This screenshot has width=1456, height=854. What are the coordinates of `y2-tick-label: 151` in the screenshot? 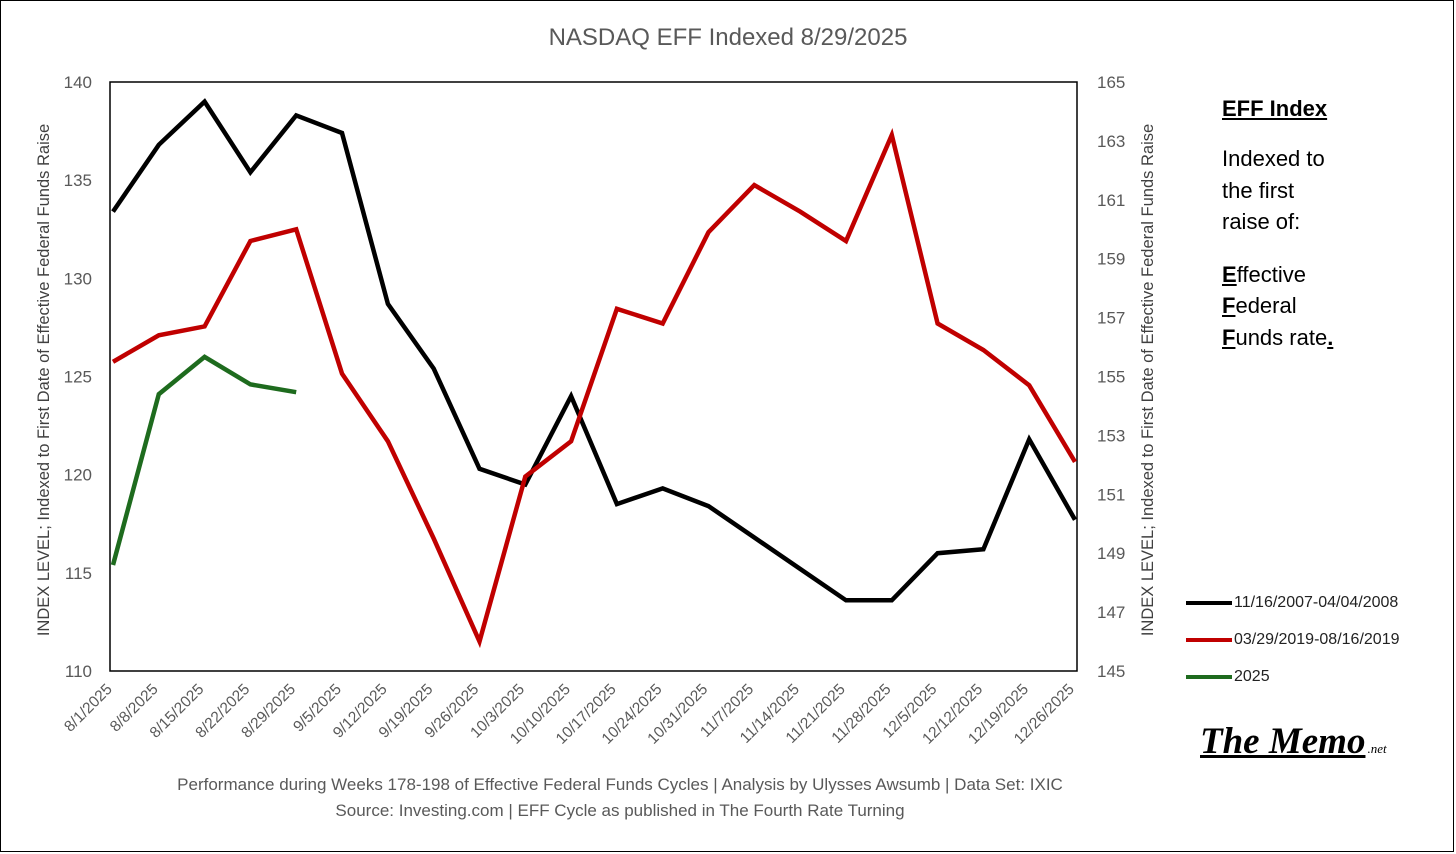 It's located at (1111, 494).